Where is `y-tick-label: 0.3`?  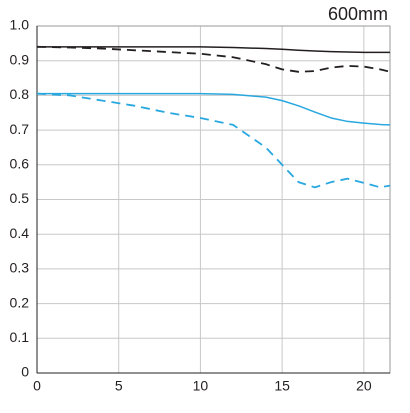 y-tick-label: 0.3 is located at coordinates (20, 268).